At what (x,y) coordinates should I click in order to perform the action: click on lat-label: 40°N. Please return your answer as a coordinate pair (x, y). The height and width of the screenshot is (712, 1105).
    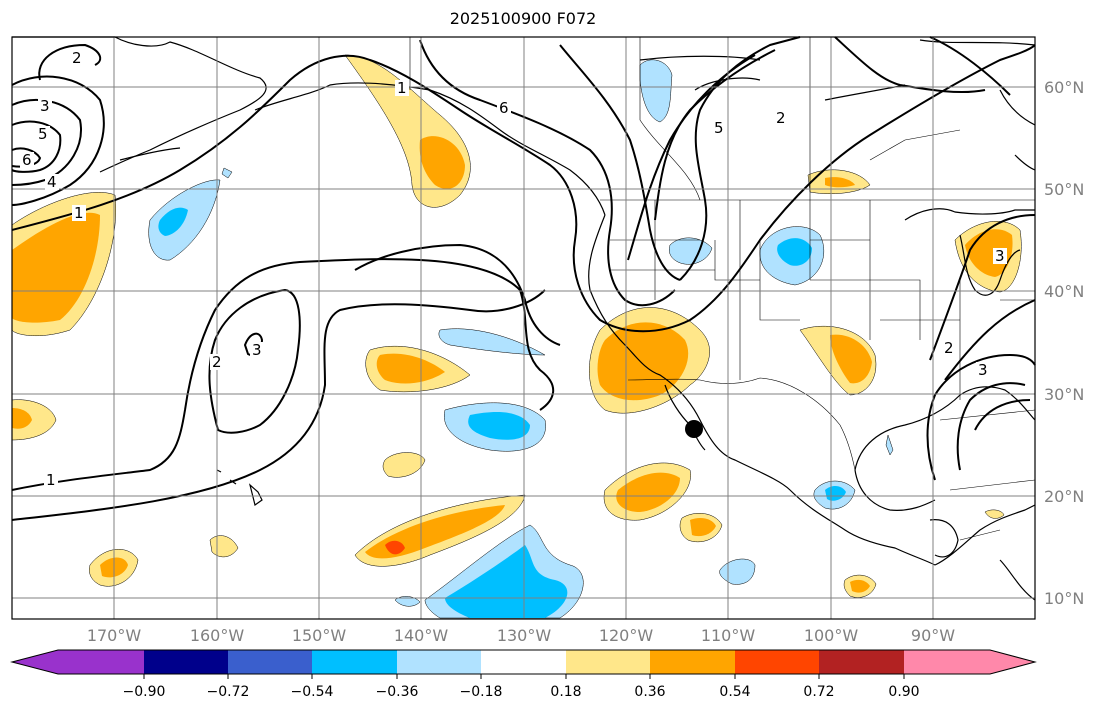
    Looking at the image, I should click on (1064, 291).